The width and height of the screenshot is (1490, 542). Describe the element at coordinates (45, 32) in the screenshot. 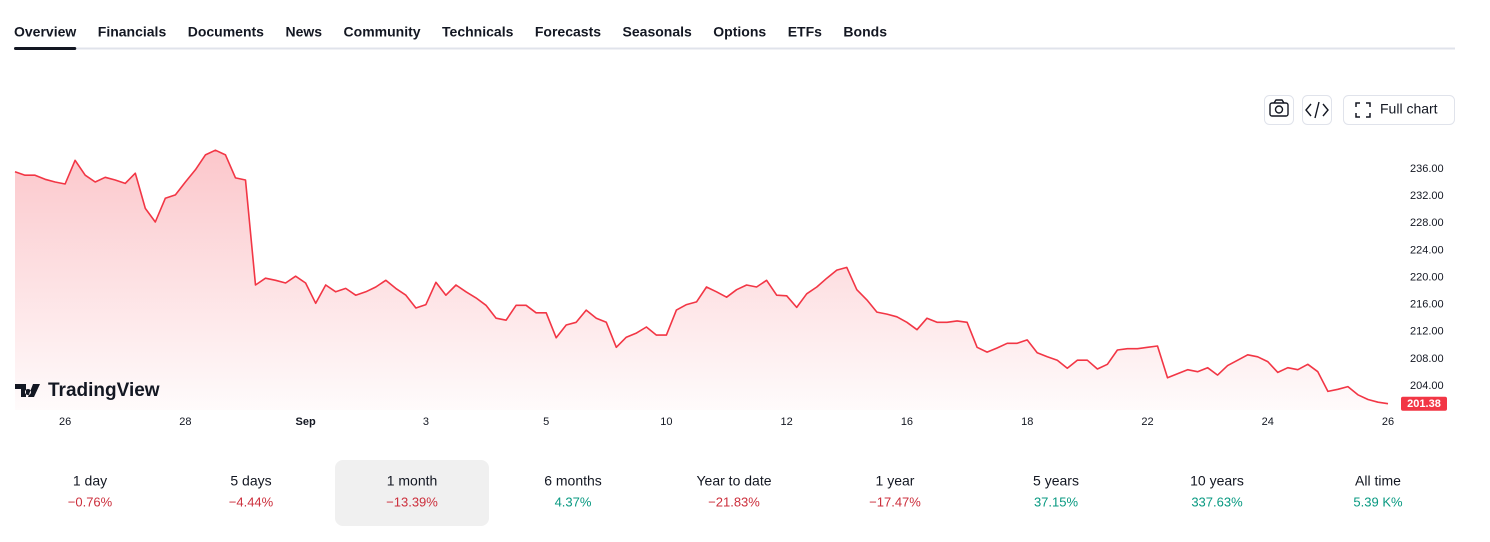

I see `tab: Overview` at that location.